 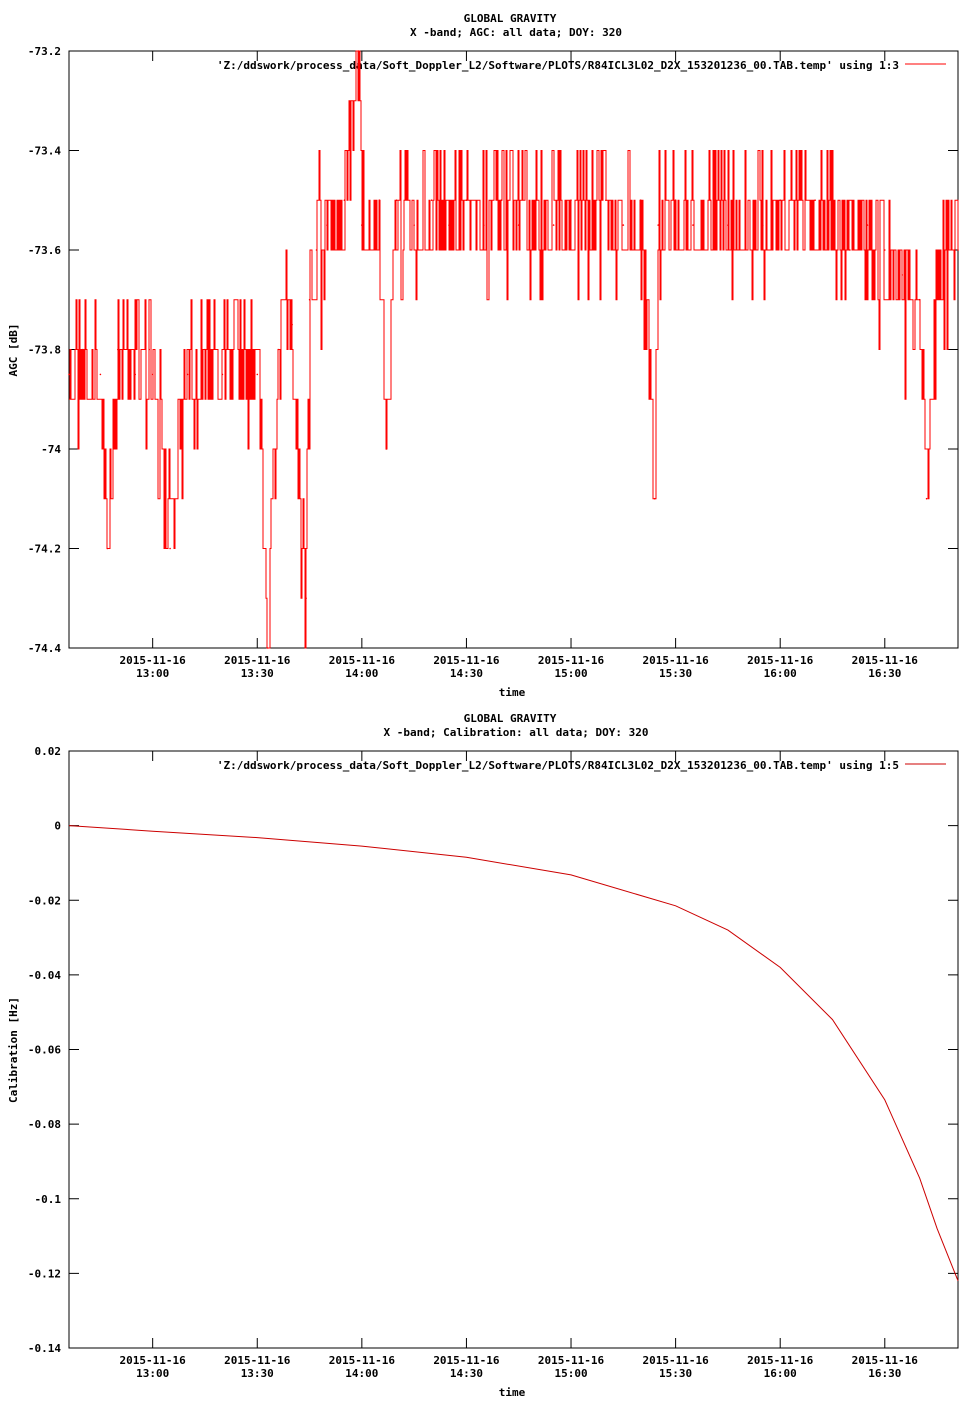 I want to click on x-tick-time-label: 15:00, so click(x=570, y=673).